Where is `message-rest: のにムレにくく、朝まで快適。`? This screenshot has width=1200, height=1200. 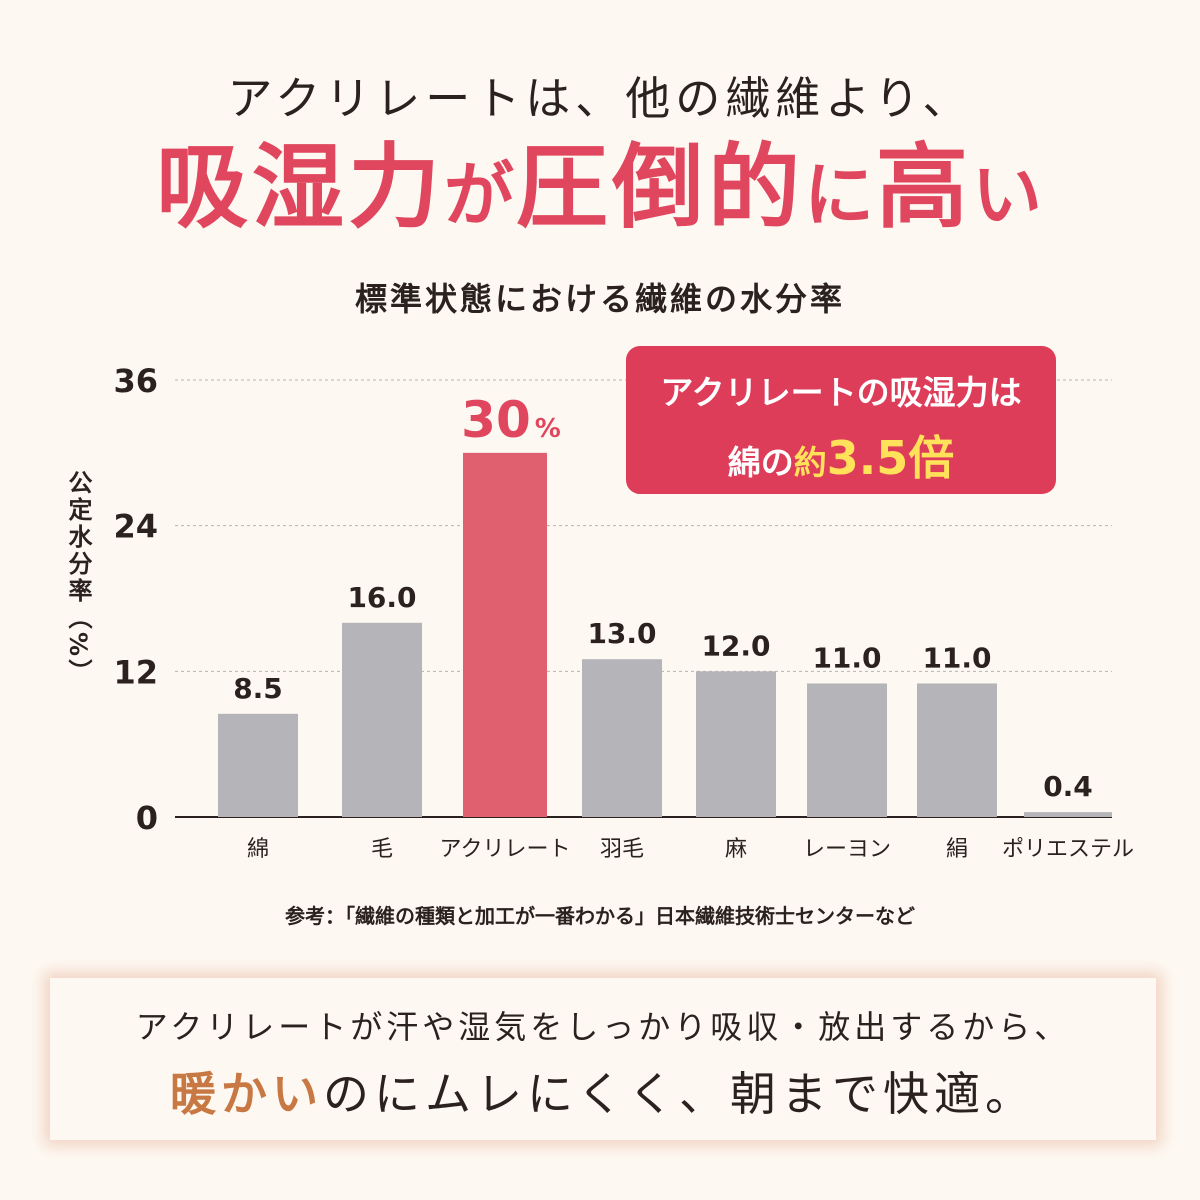
message-rest: のにムレにくく、朝まで快適。 is located at coordinates (679, 1094).